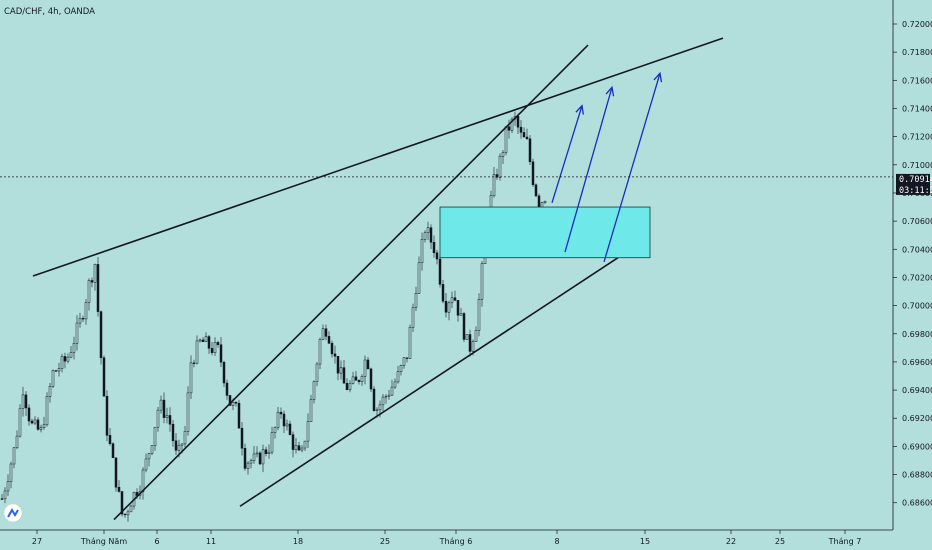 Image resolution: width=932 pixels, height=550 pixels. I want to click on price-tick-label: 0.70200, so click(917, 277).